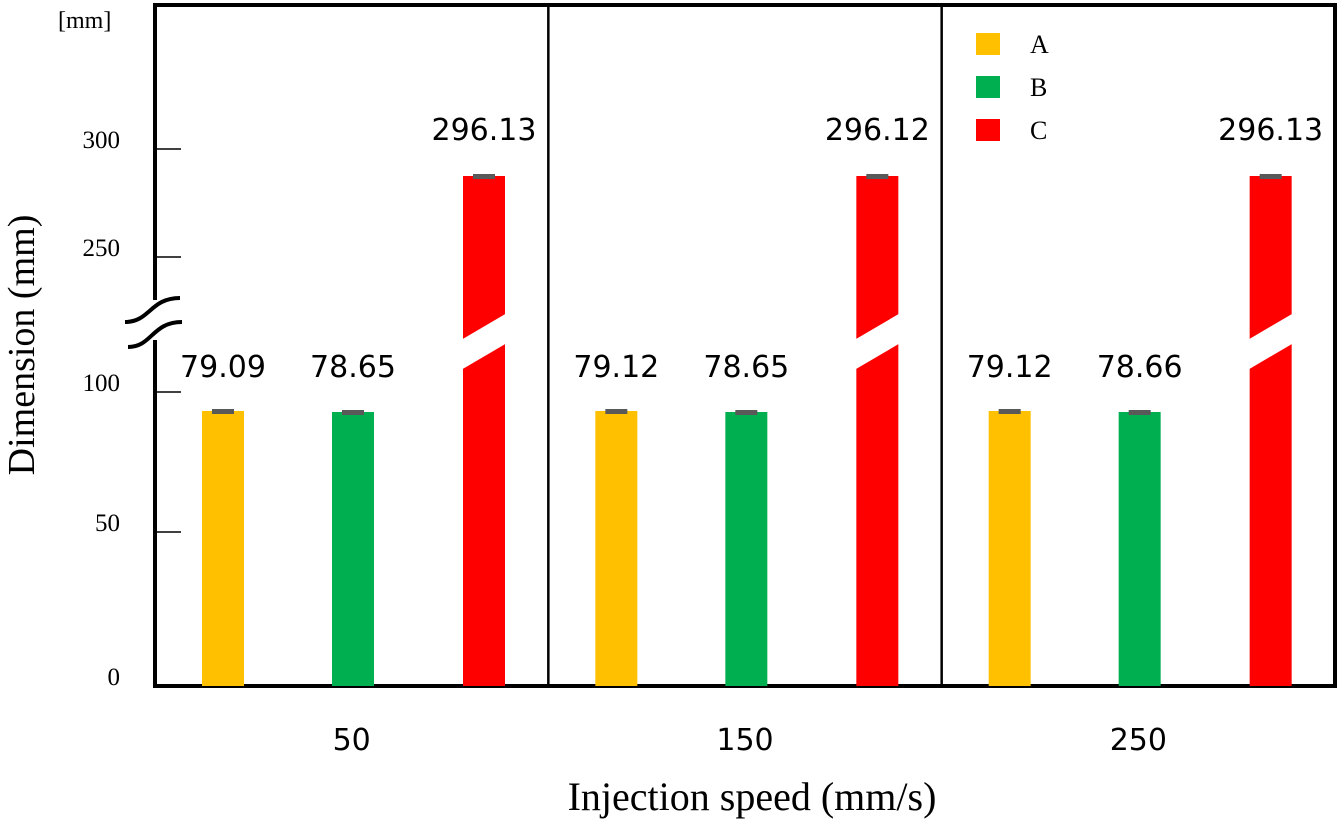 The image size is (1339, 821). Describe the element at coordinates (988, 87) in the screenshot. I see `legend-swatch-b` at that location.